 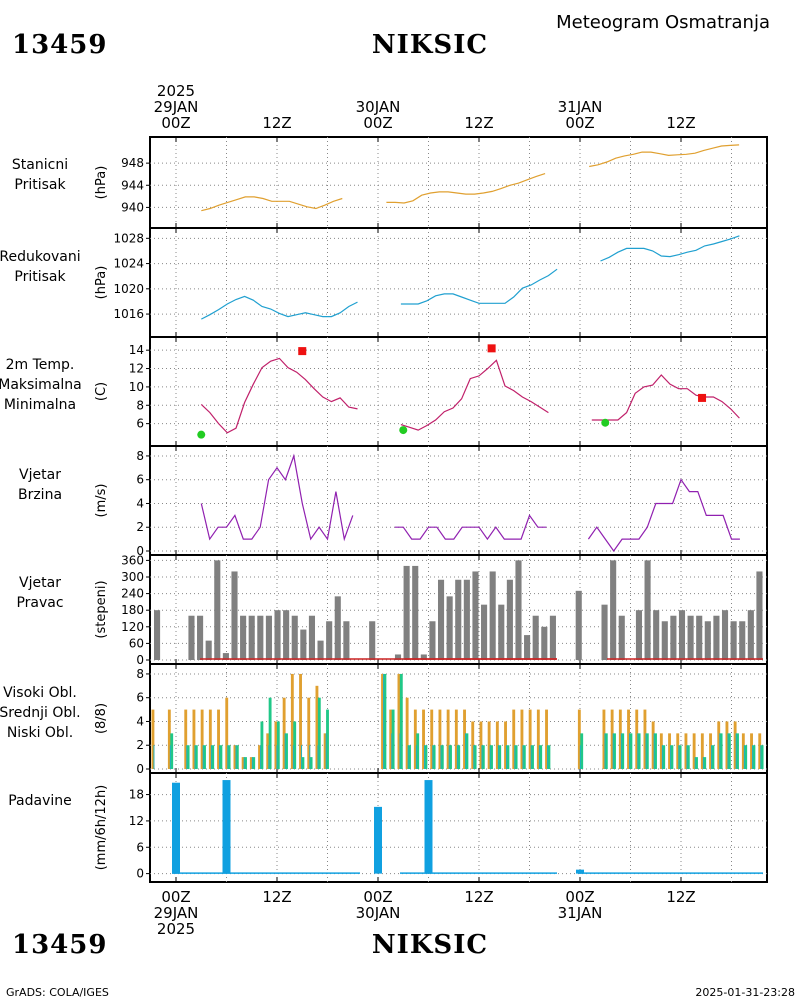 What do you see at coordinates (101, 609) in the screenshot?
I see `y-axis-label: (stepeni)` at bounding box center [101, 609].